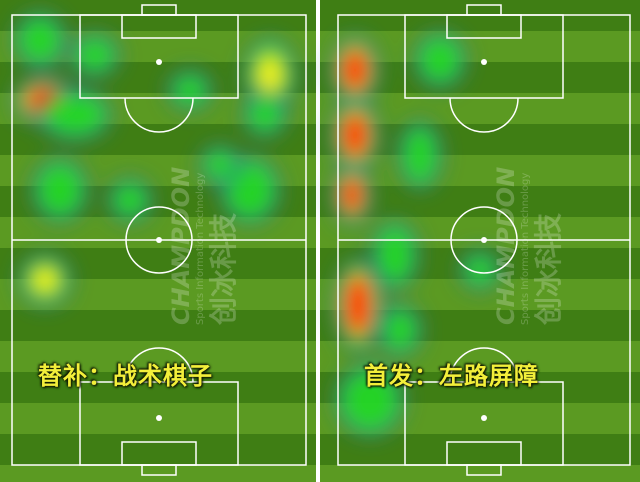  Describe the element at coordinates (318, 241) in the screenshot. I see `panel-divider` at that location.